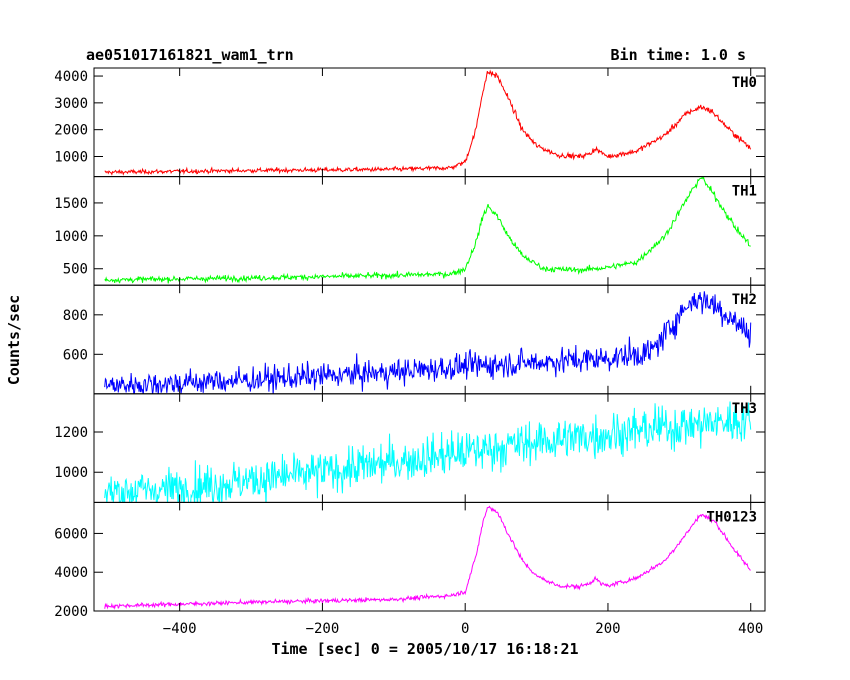 This screenshot has height=680, width=850. I want to click on series-th1, so click(427, 230).